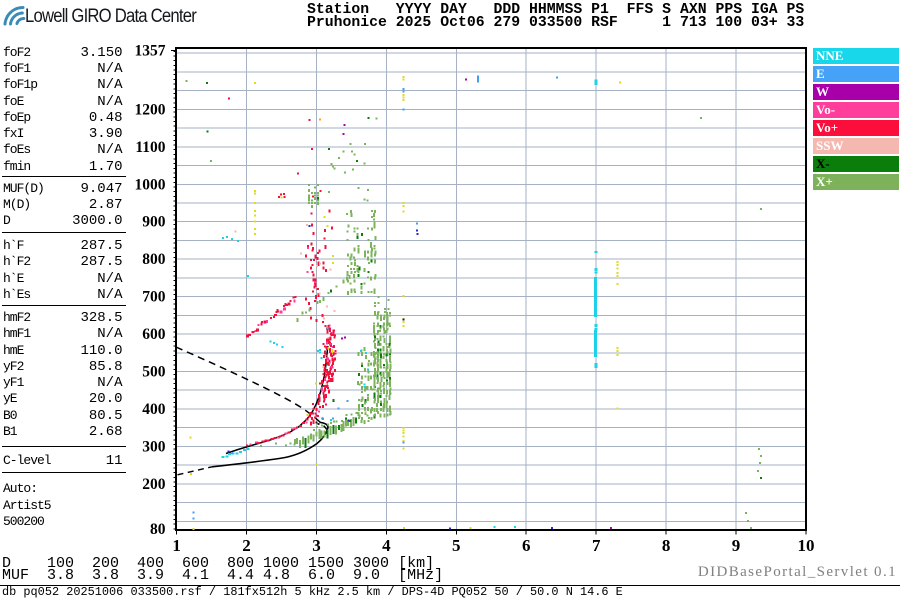  I want to click on svg-text: 8, so click(666, 545).